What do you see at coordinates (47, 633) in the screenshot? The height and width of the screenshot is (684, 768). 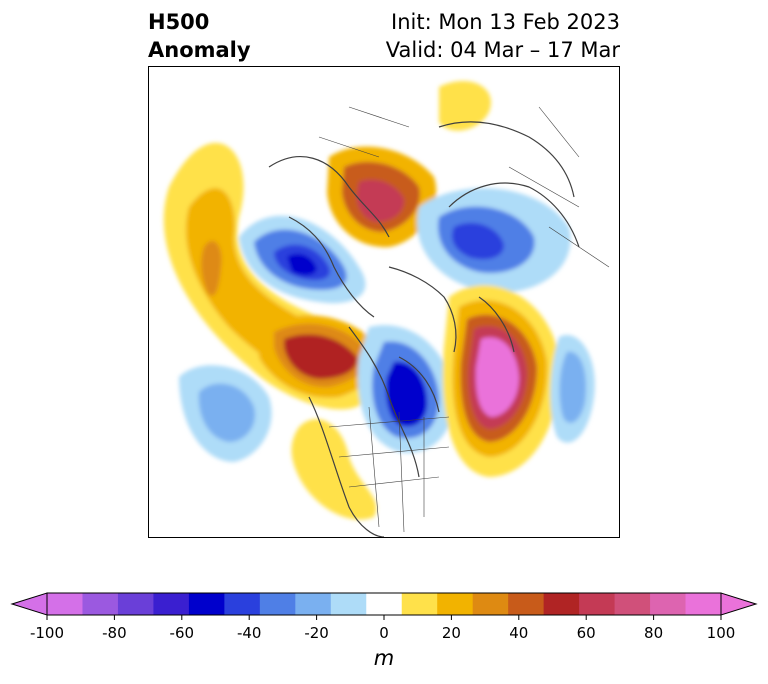 I see `colorbar-tick-label: -100` at bounding box center [47, 633].